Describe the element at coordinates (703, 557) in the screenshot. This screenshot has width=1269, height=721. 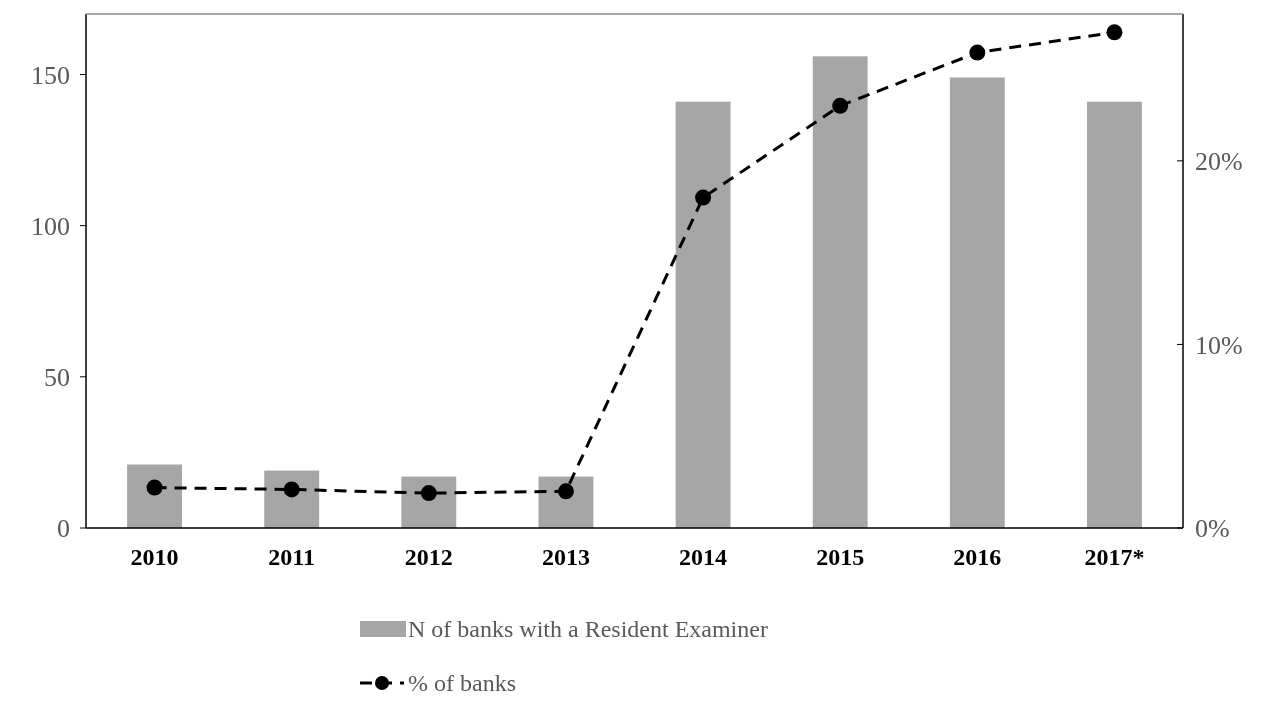
I see `x-tick-label: 2014` at that location.